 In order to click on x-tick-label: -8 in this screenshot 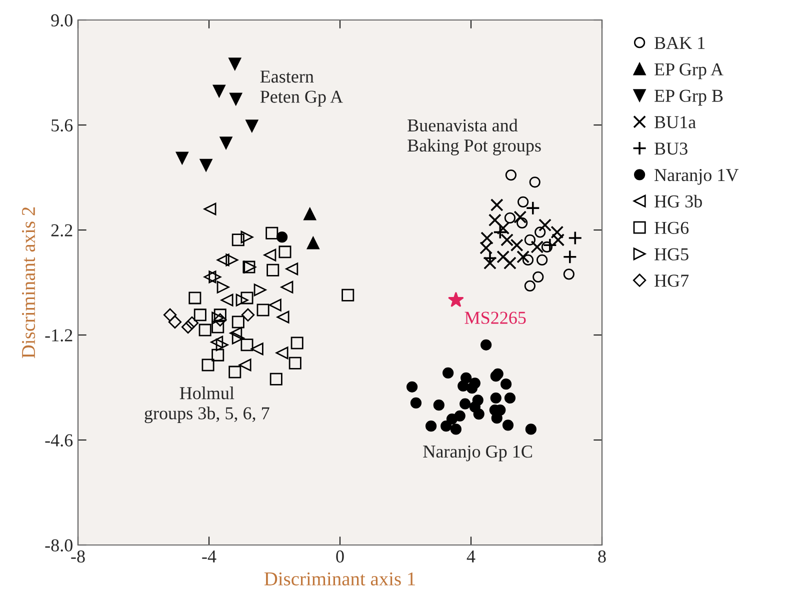, I will do `click(78, 556)`.